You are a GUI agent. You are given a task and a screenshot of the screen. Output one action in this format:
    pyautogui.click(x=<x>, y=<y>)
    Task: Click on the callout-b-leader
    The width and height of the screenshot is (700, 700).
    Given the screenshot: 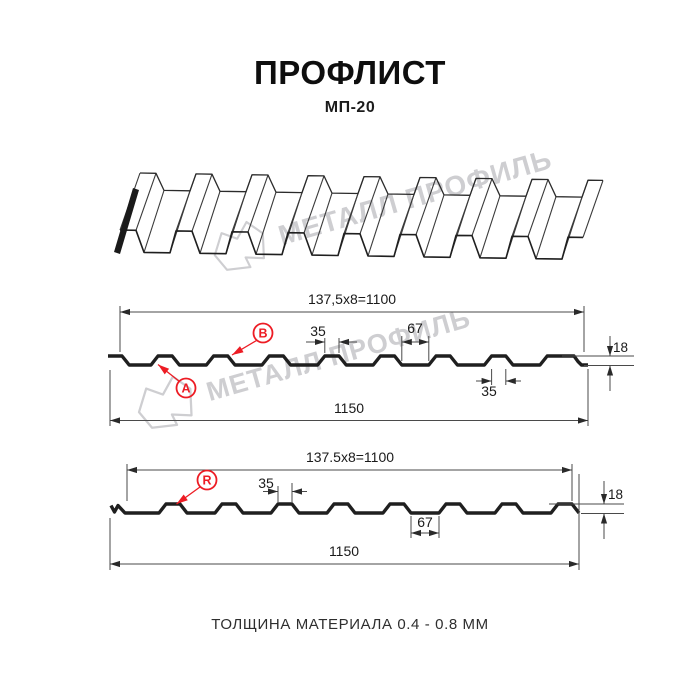 What is the action you would take?
    pyautogui.click(x=244, y=347)
    